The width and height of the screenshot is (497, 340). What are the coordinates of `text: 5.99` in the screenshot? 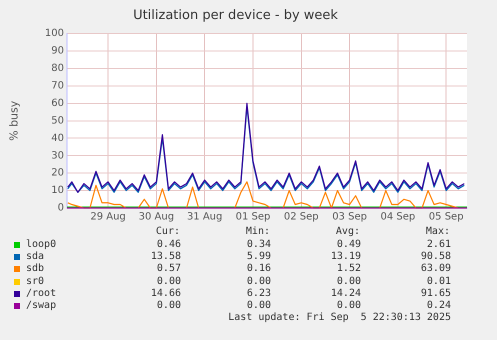 It's located at (258, 256).